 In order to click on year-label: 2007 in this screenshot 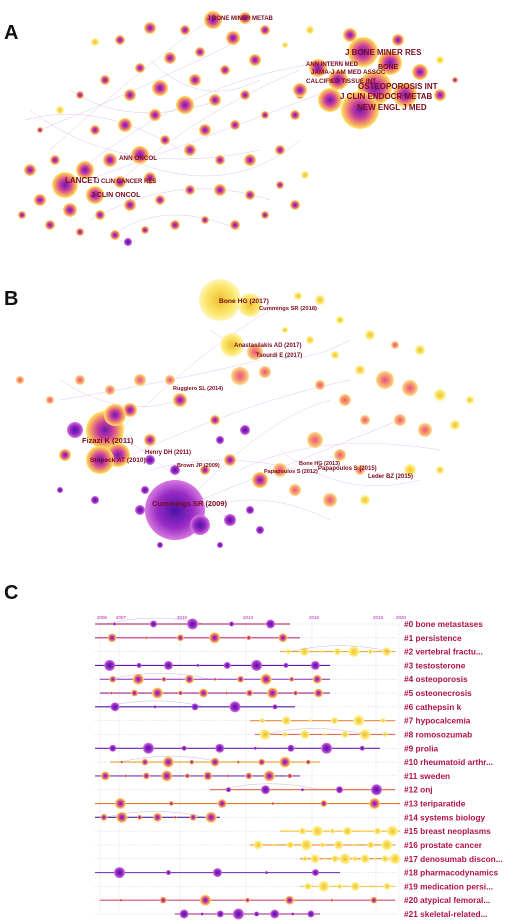, I will do `click(121, 617)`.